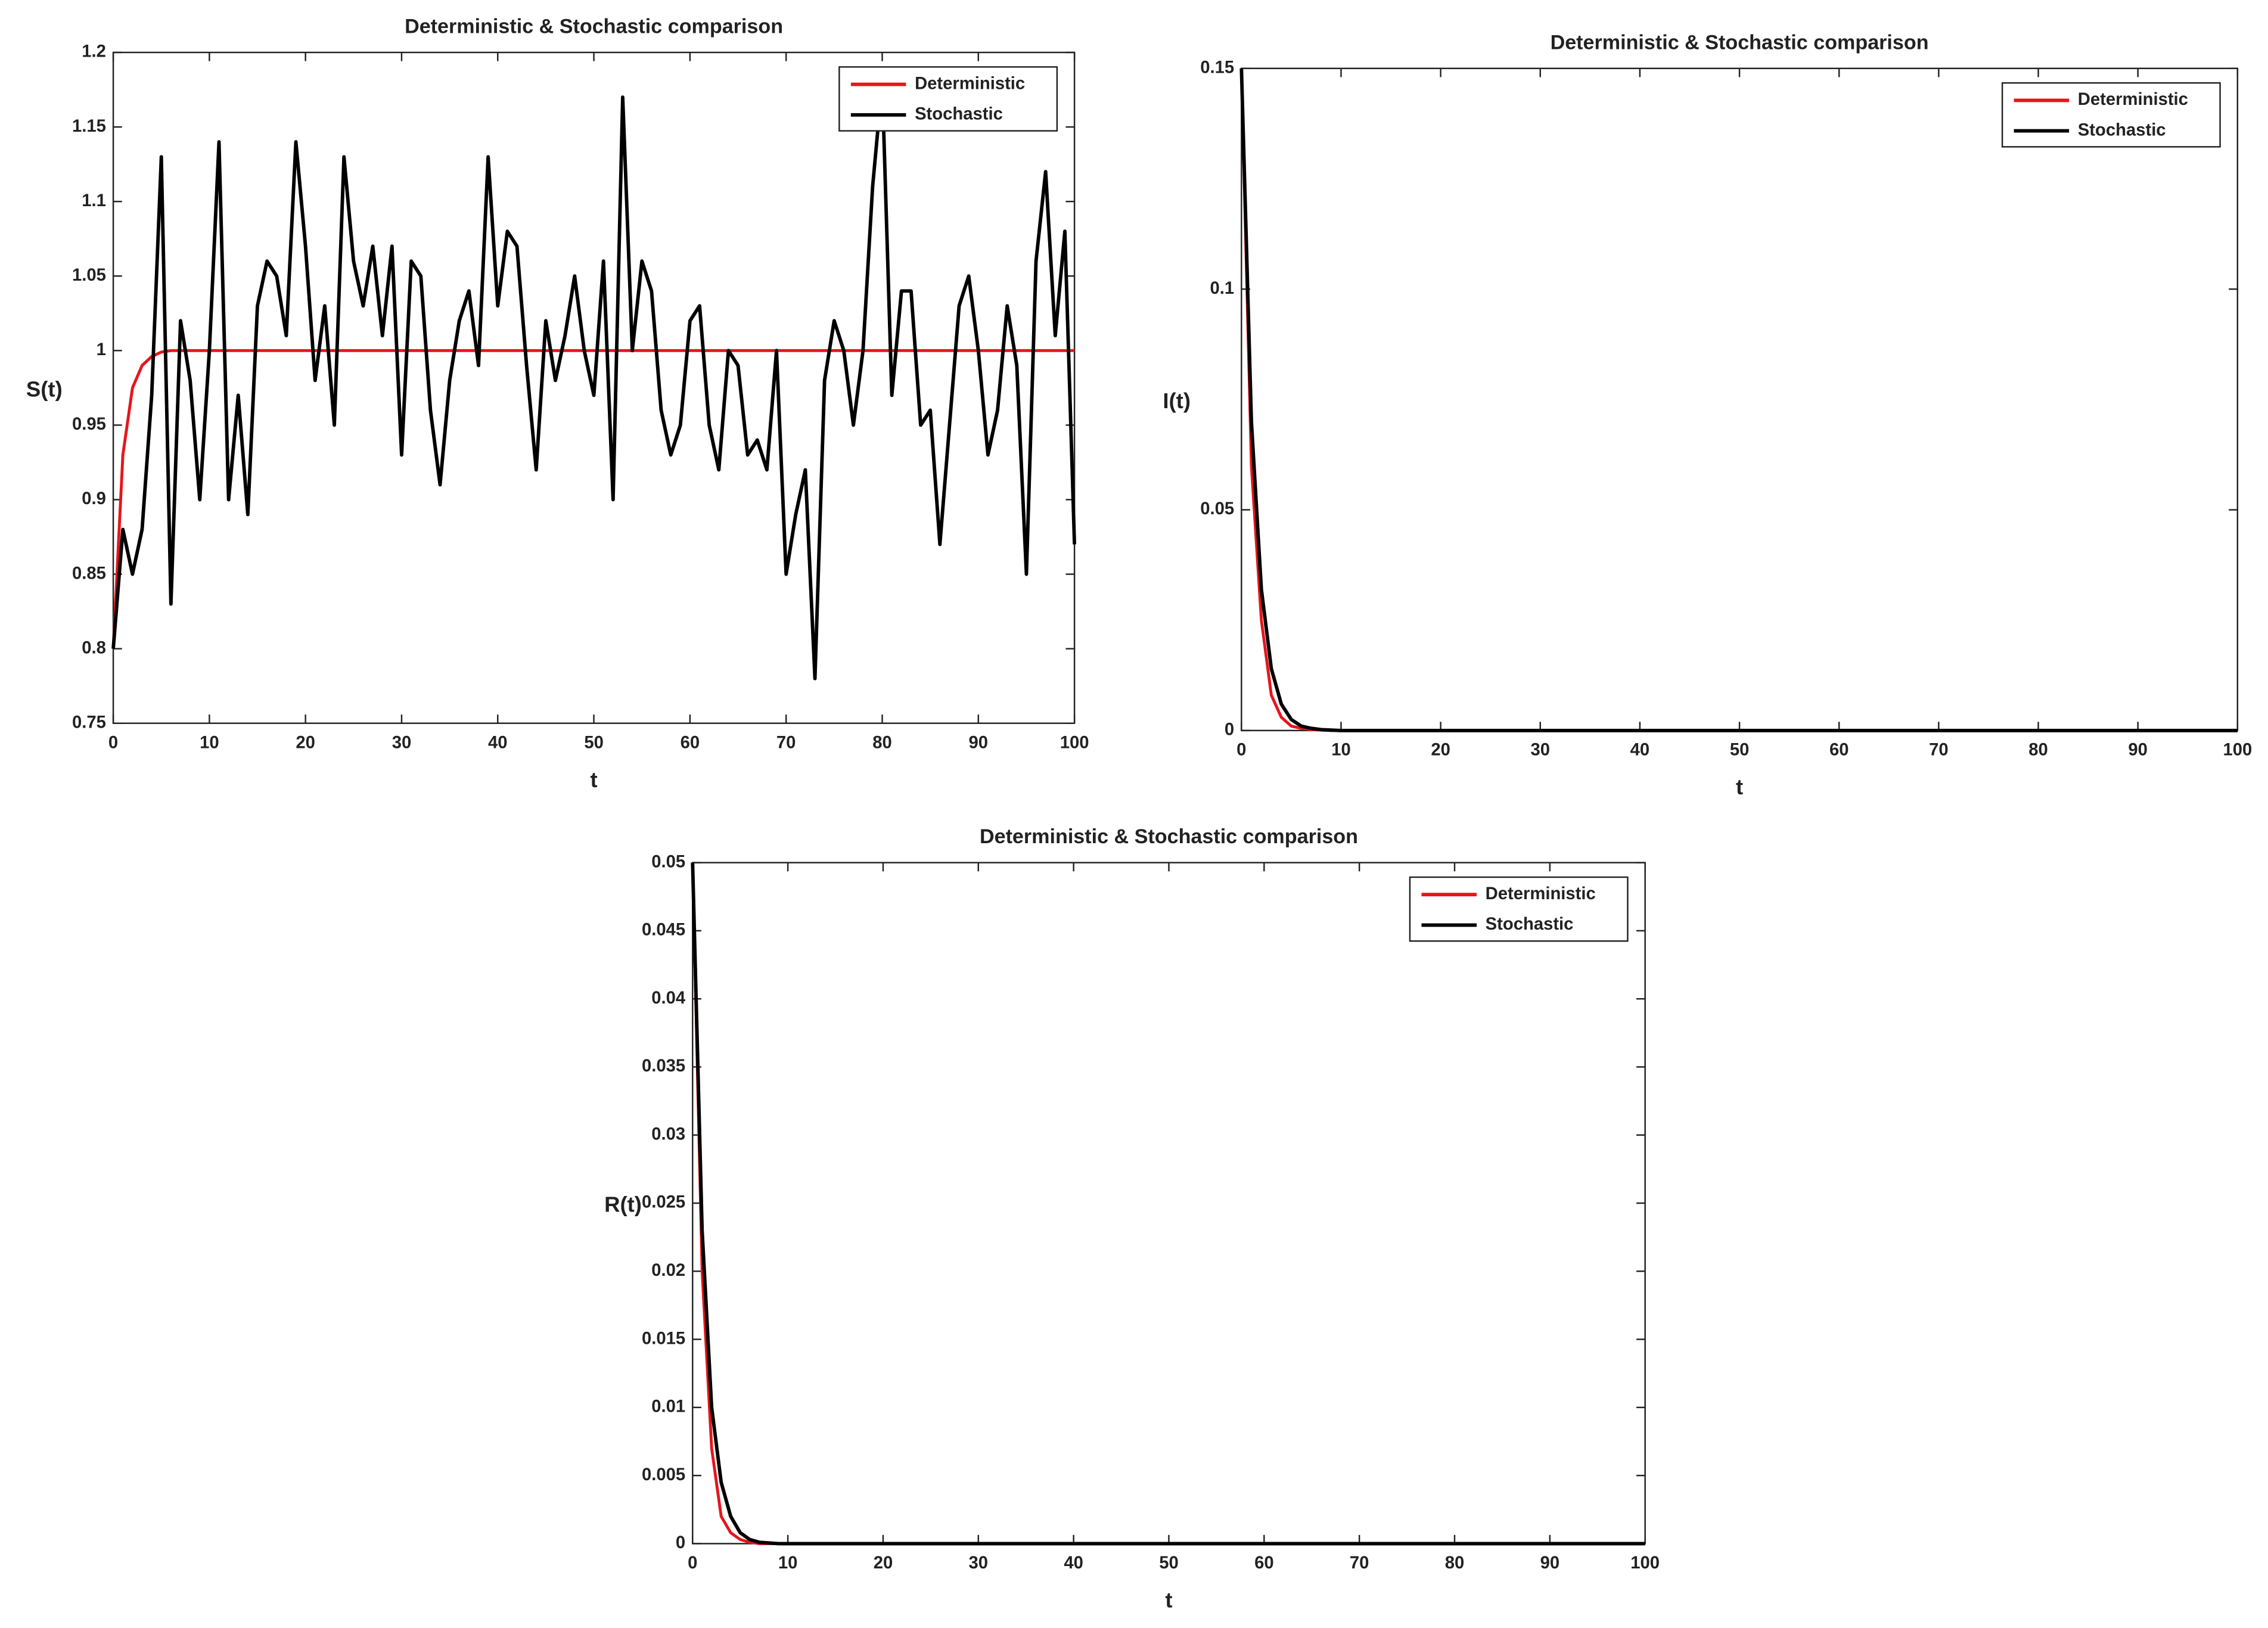 The height and width of the screenshot is (1628, 2268). What do you see at coordinates (89, 275) in the screenshot?
I see `y-tick-label: 1.05` at bounding box center [89, 275].